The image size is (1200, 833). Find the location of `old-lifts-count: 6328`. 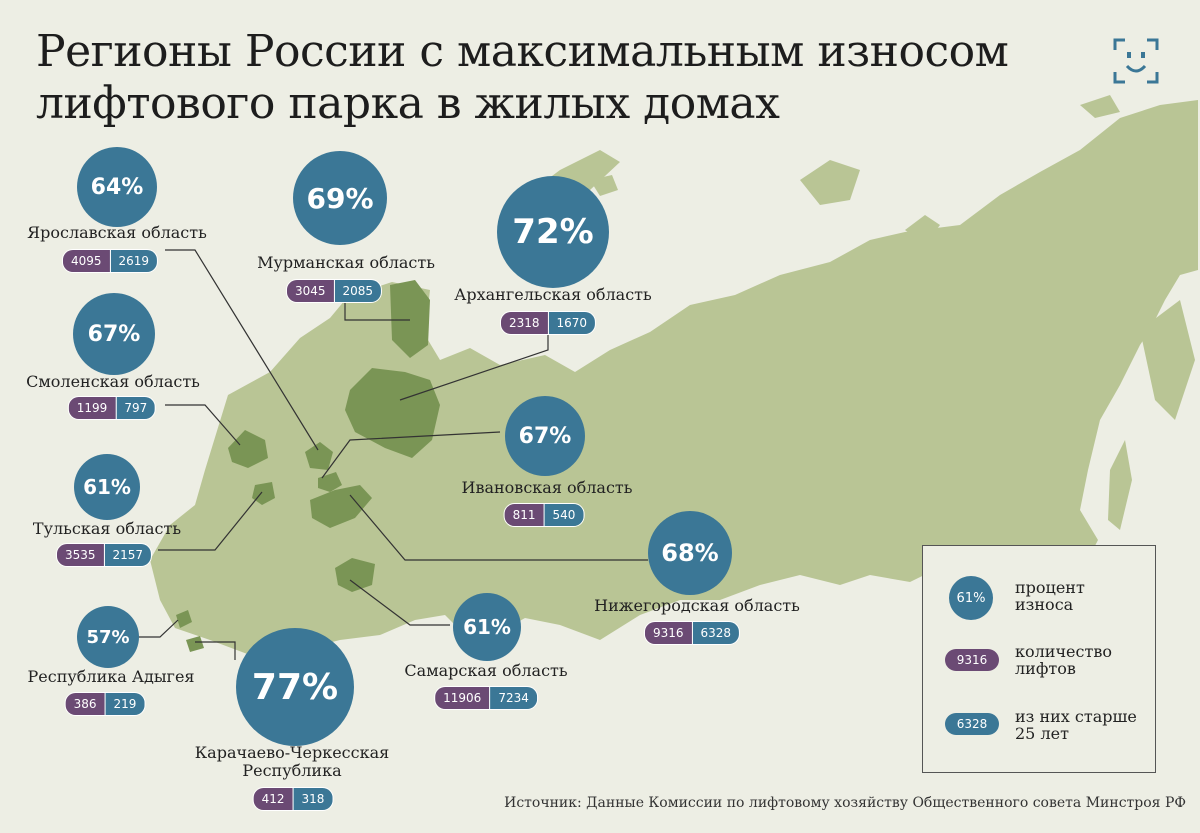

old-lifts-count: 6328 is located at coordinates (715, 633).